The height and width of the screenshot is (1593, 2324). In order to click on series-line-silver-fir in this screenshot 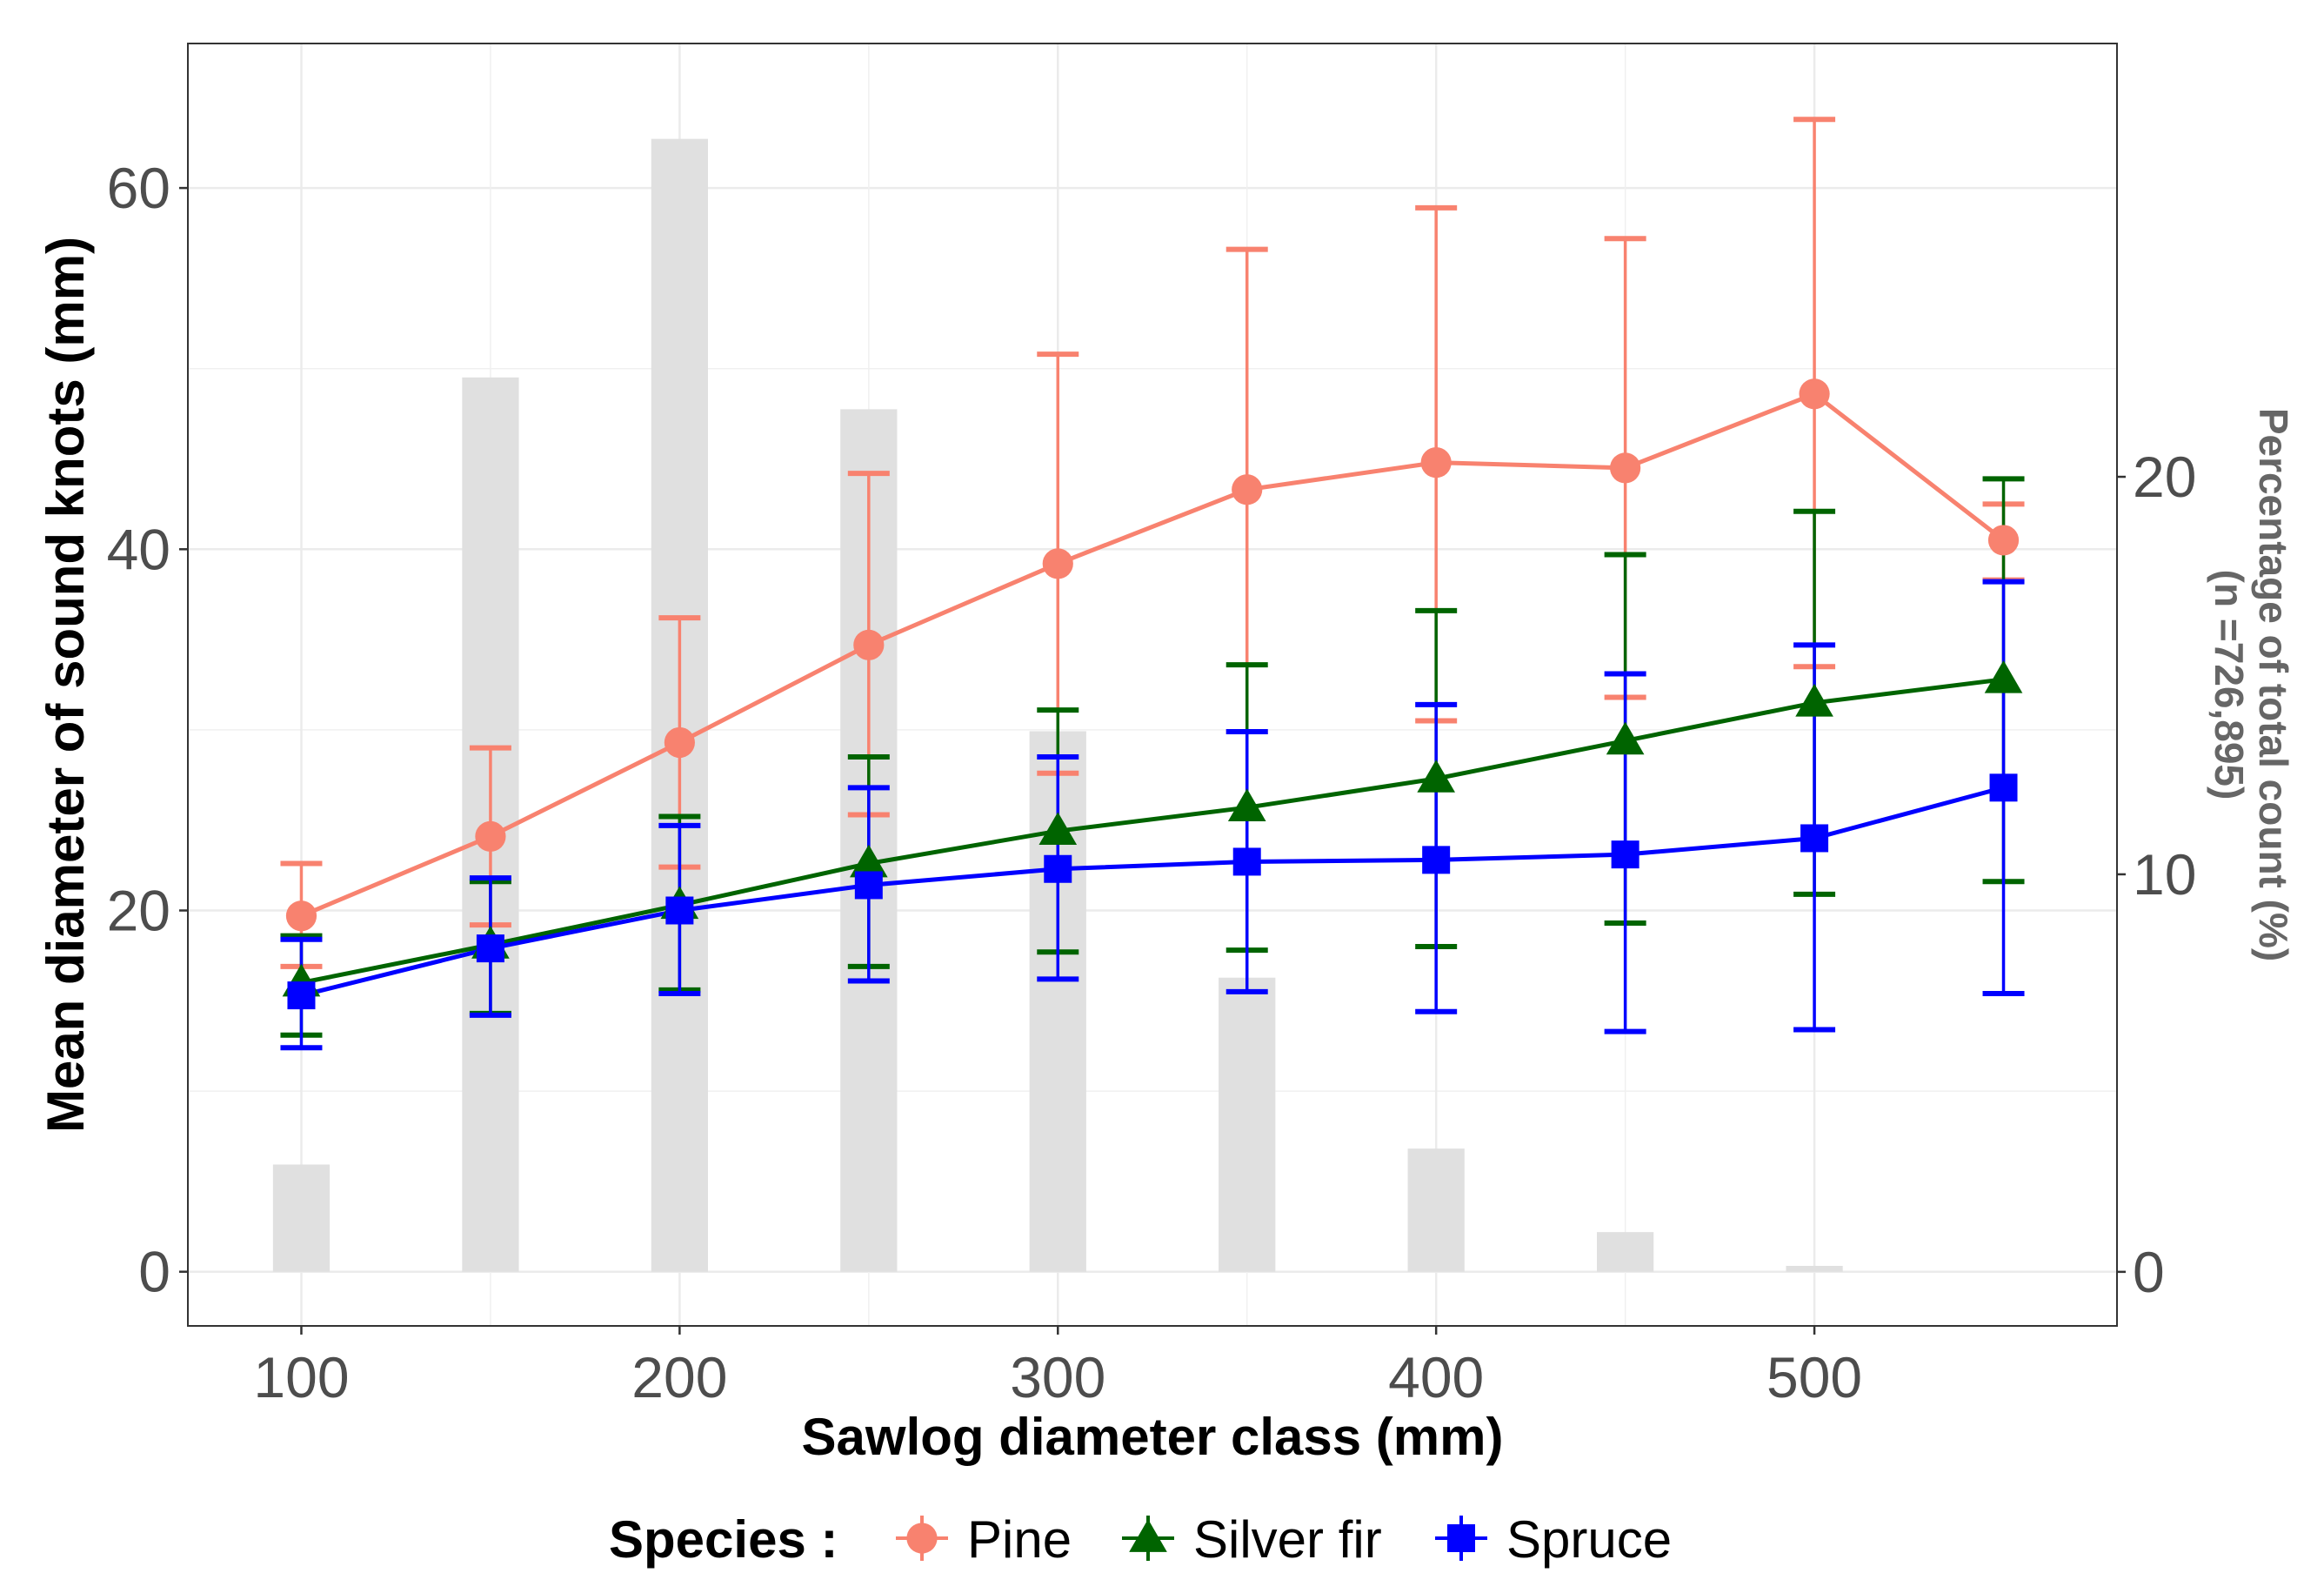, I will do `click(1152, 831)`.